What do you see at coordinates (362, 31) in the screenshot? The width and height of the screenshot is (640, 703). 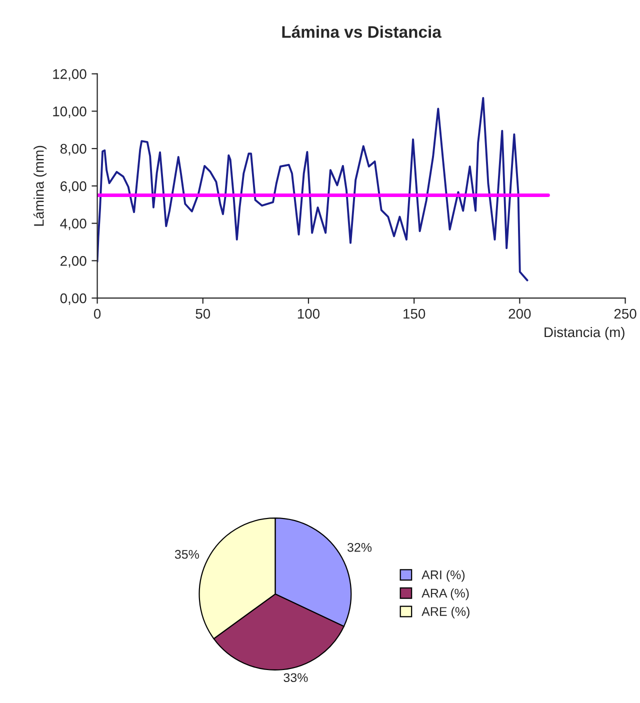 I see `chart-title: Lámina vs Distancia` at bounding box center [362, 31].